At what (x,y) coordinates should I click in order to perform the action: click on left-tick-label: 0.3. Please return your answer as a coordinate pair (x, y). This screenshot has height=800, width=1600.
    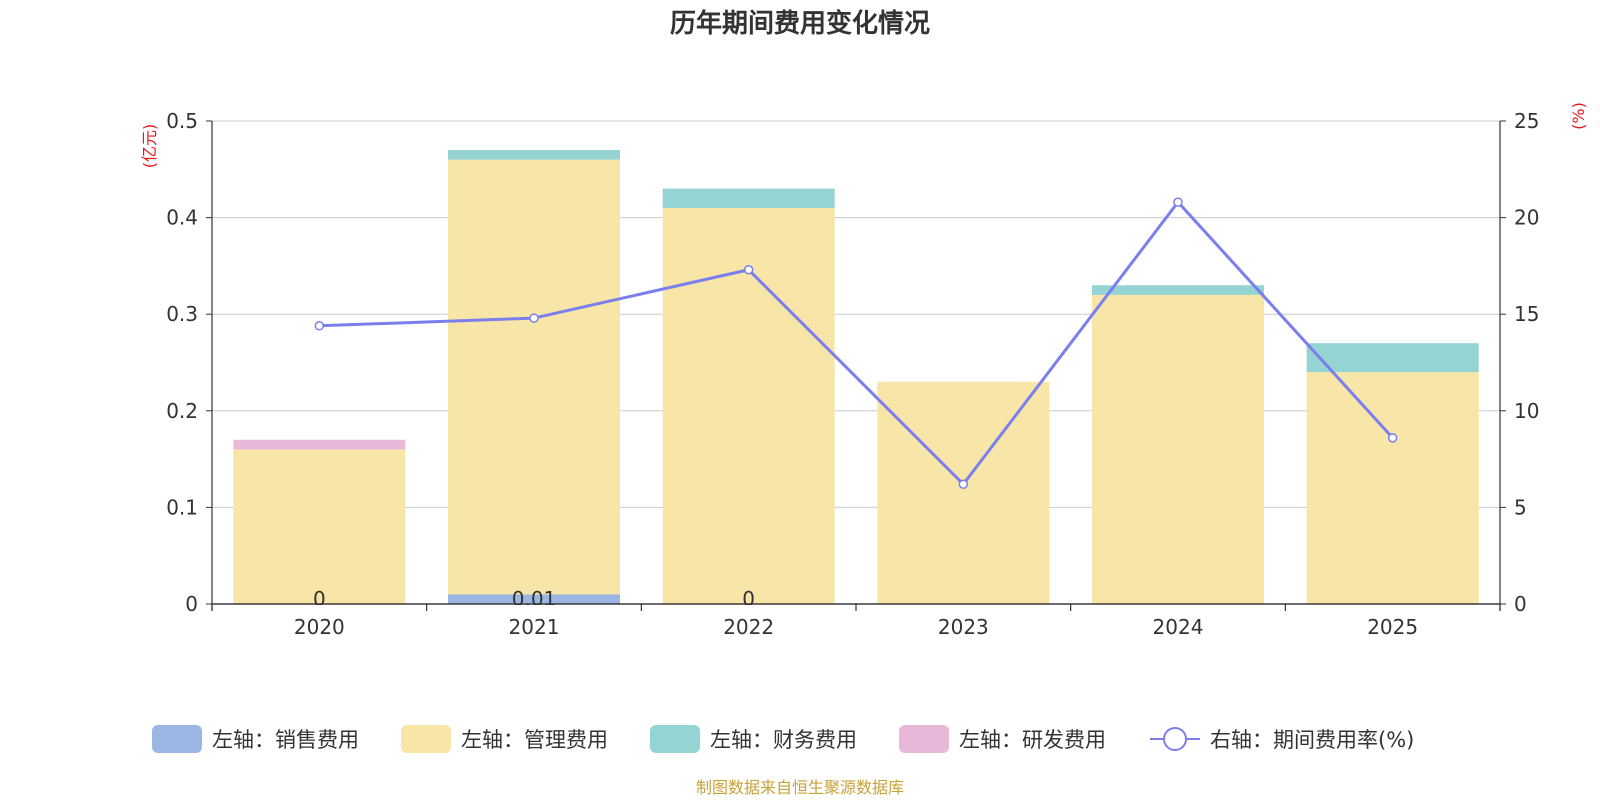
    Looking at the image, I should click on (182, 314).